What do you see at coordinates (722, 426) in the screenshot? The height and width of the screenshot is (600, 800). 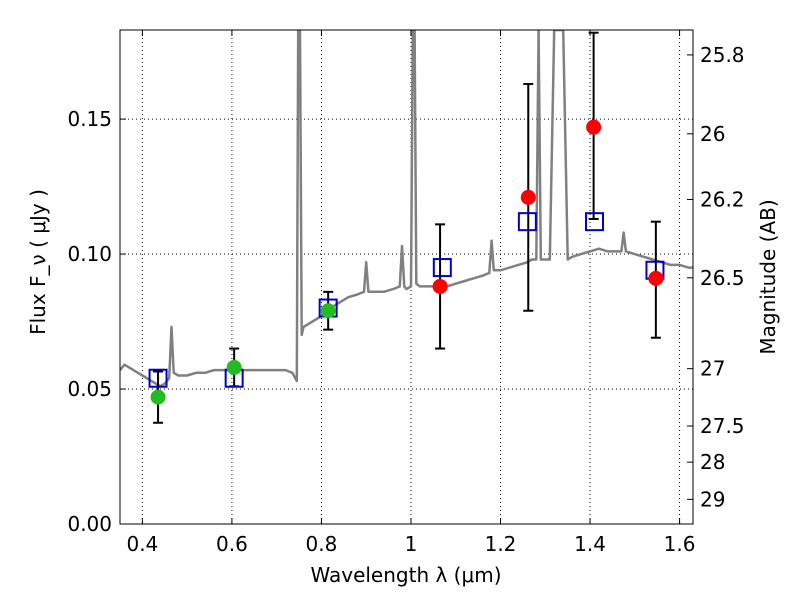 I see `mag-tick-label: 27.5` at bounding box center [722, 426].